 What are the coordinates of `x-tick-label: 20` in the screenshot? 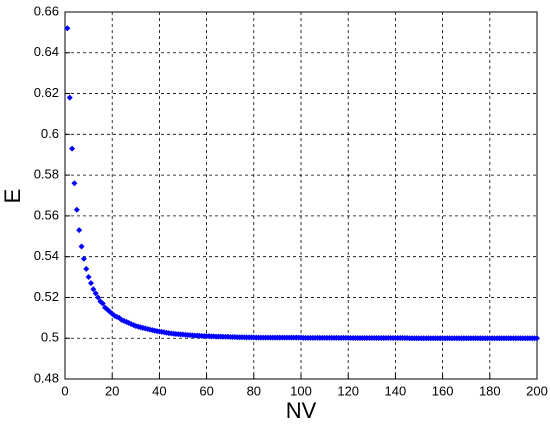 It's located at (112, 390).